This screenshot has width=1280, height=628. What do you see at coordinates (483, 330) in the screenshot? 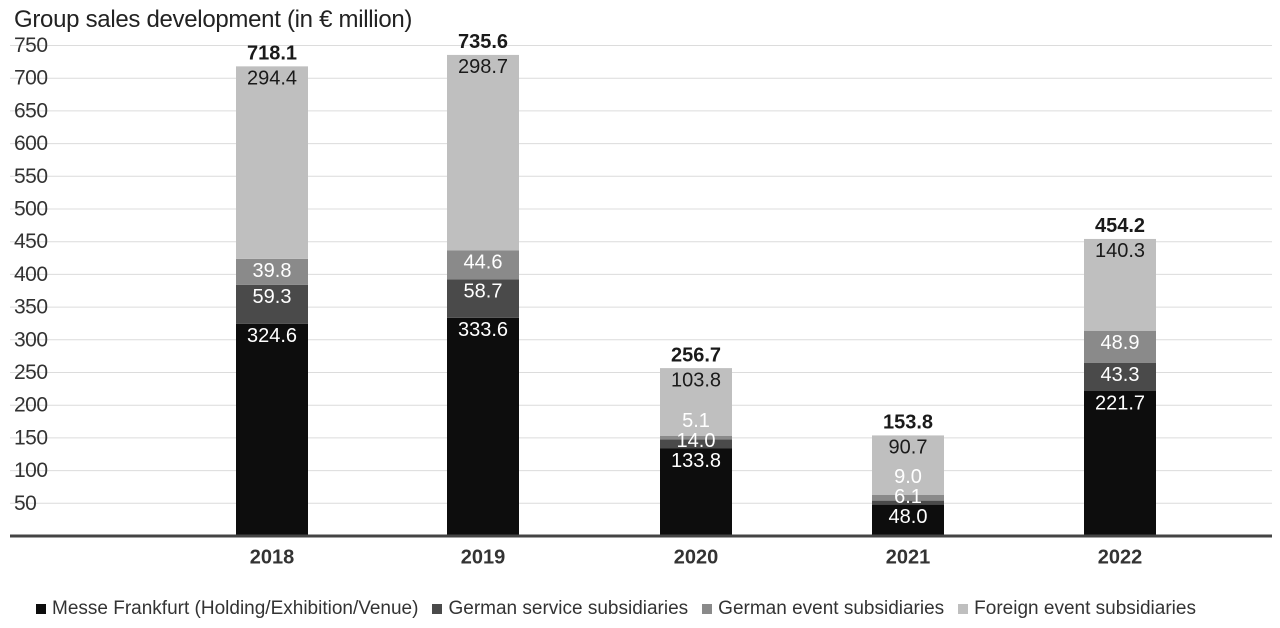
I see `data-label: 333.6` at bounding box center [483, 330].